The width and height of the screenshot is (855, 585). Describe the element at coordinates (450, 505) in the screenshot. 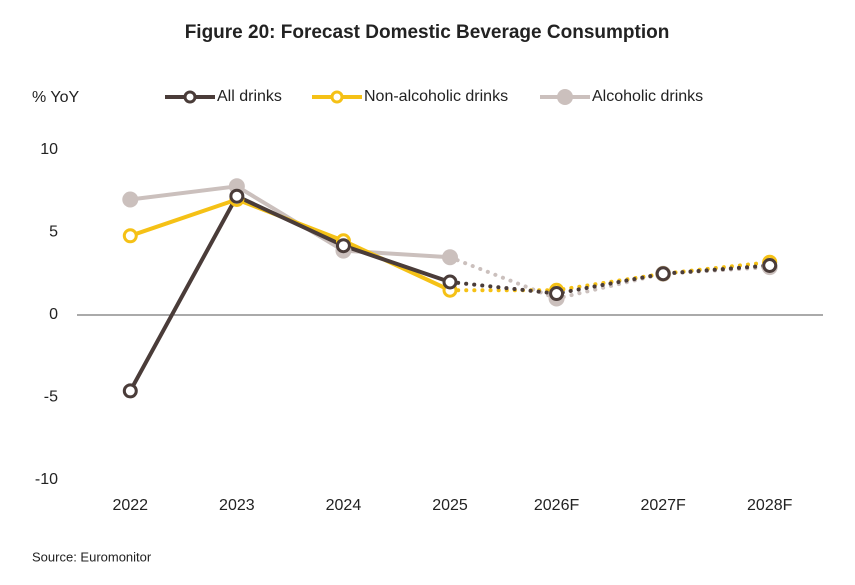

I see `x-tick-label: 2025` at that location.